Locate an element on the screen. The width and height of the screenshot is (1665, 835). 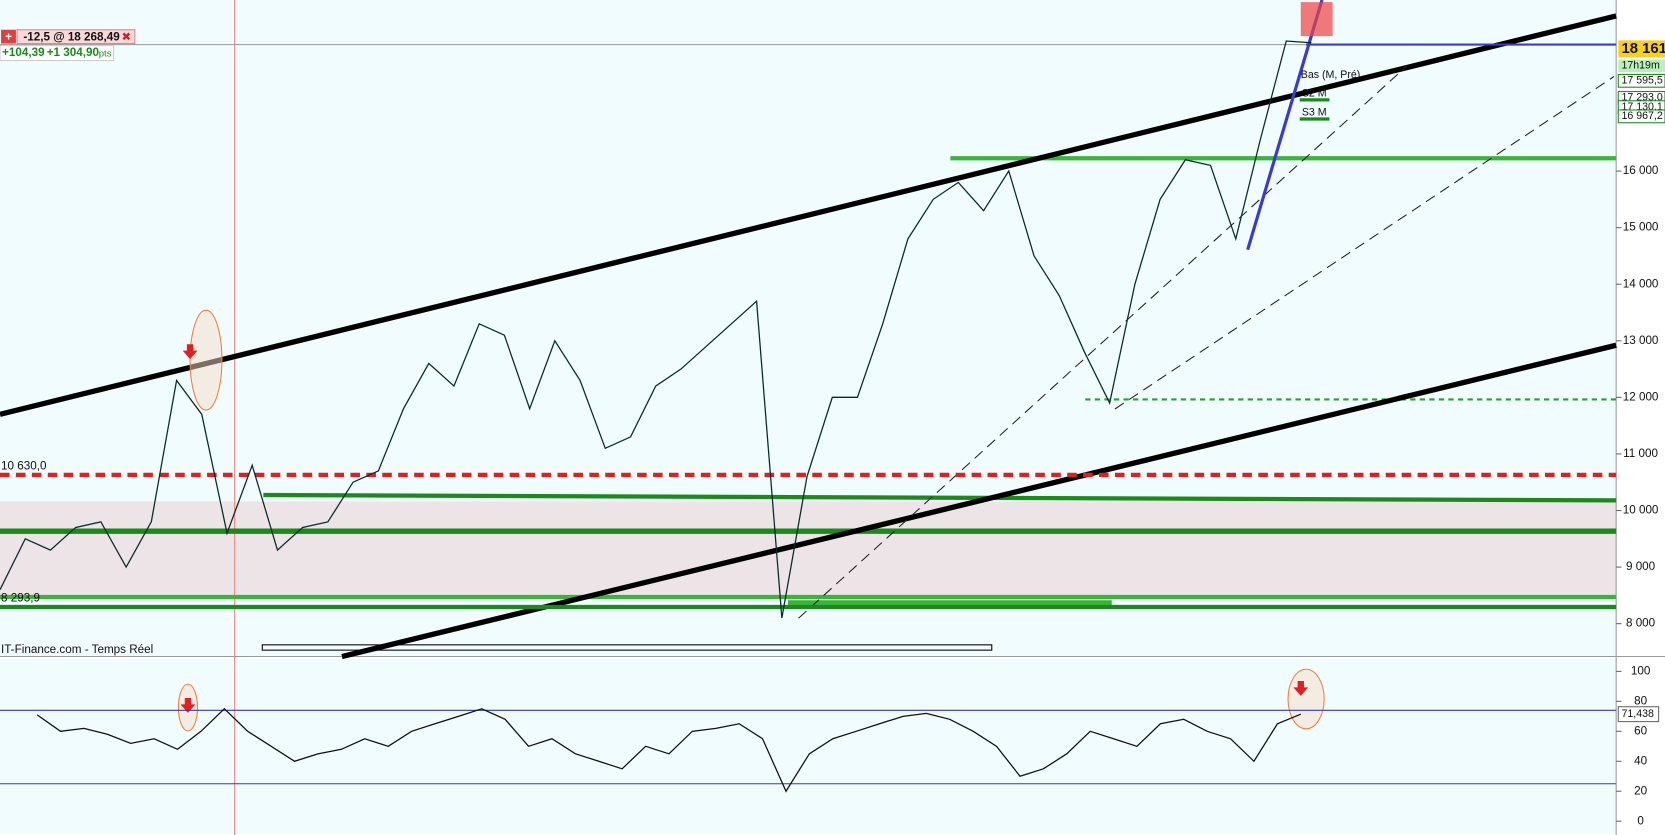
y-tick-label: 60 is located at coordinates (1640, 730).